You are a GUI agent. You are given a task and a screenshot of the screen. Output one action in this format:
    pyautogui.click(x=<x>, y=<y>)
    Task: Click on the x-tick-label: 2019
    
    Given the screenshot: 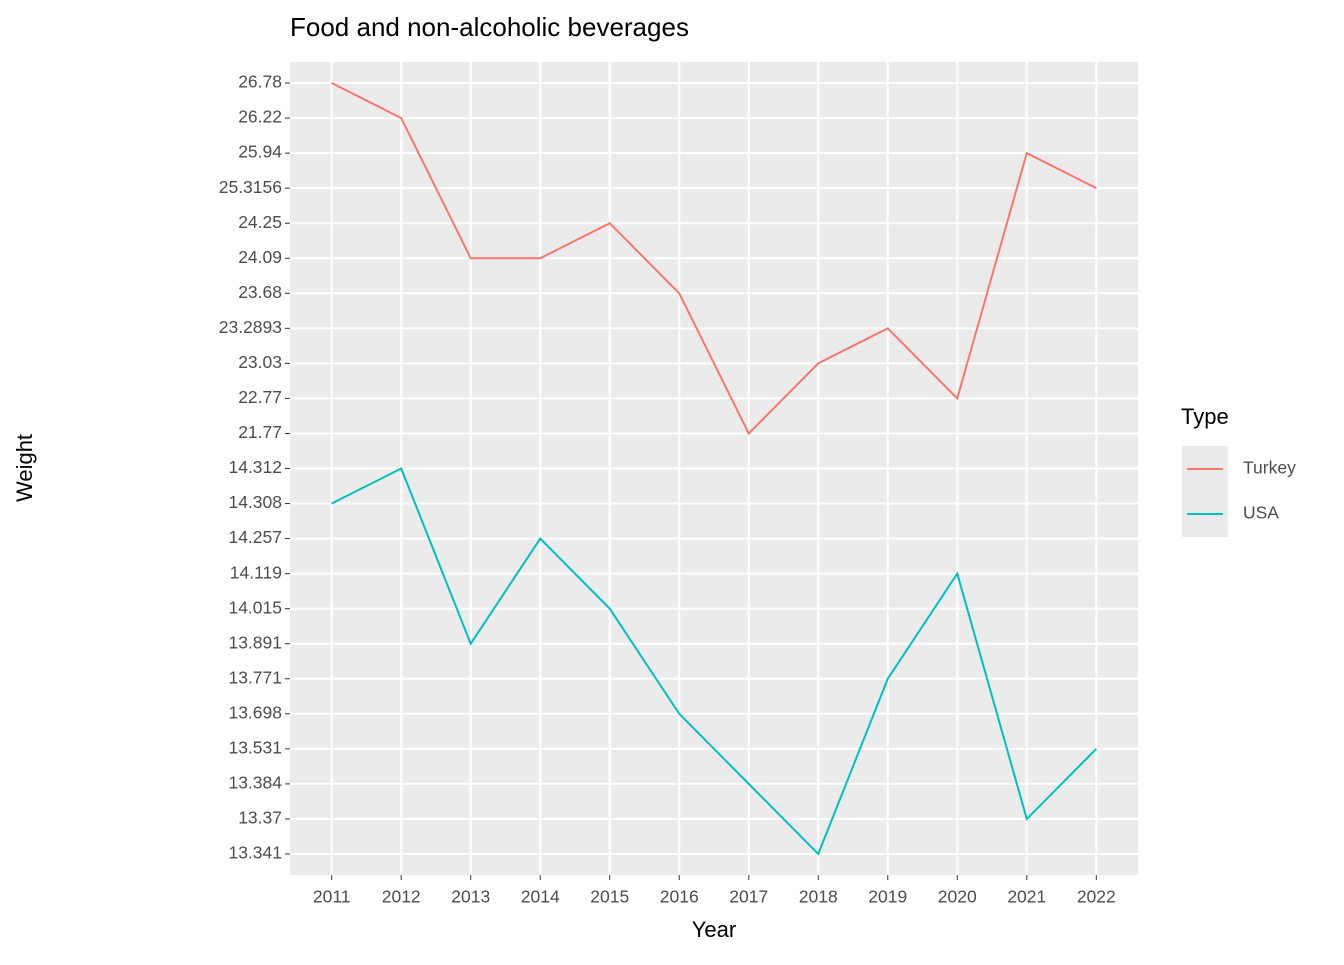 What is the action you would take?
    pyautogui.click(x=887, y=897)
    